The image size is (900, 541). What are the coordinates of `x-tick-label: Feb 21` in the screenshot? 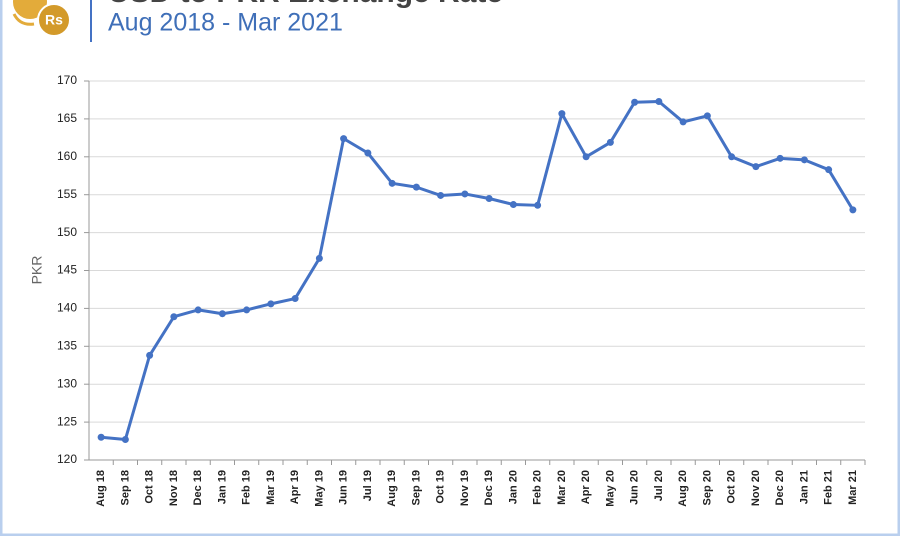 It's located at (829, 487).